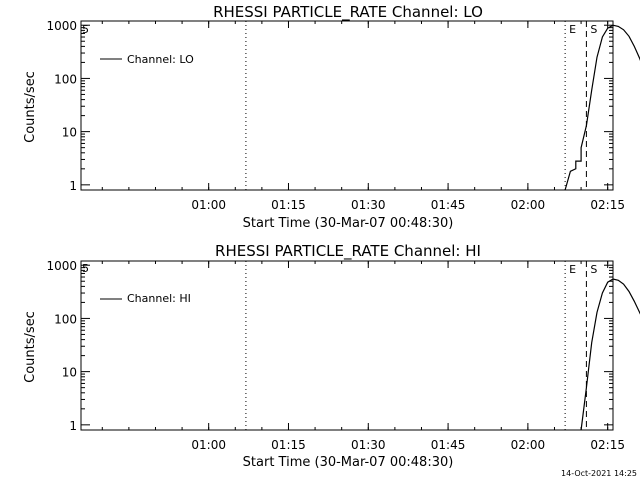 This screenshot has height=480, width=640. I want to click on chart-title: RHESSI PARTICLE_RATE Channel: LO, so click(348, 12).